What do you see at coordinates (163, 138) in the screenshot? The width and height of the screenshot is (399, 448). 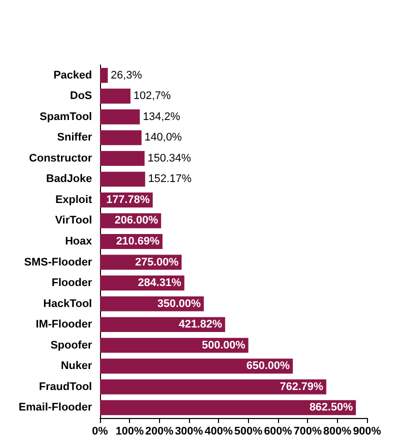 I see `data-label: 140,0%` at bounding box center [163, 138].